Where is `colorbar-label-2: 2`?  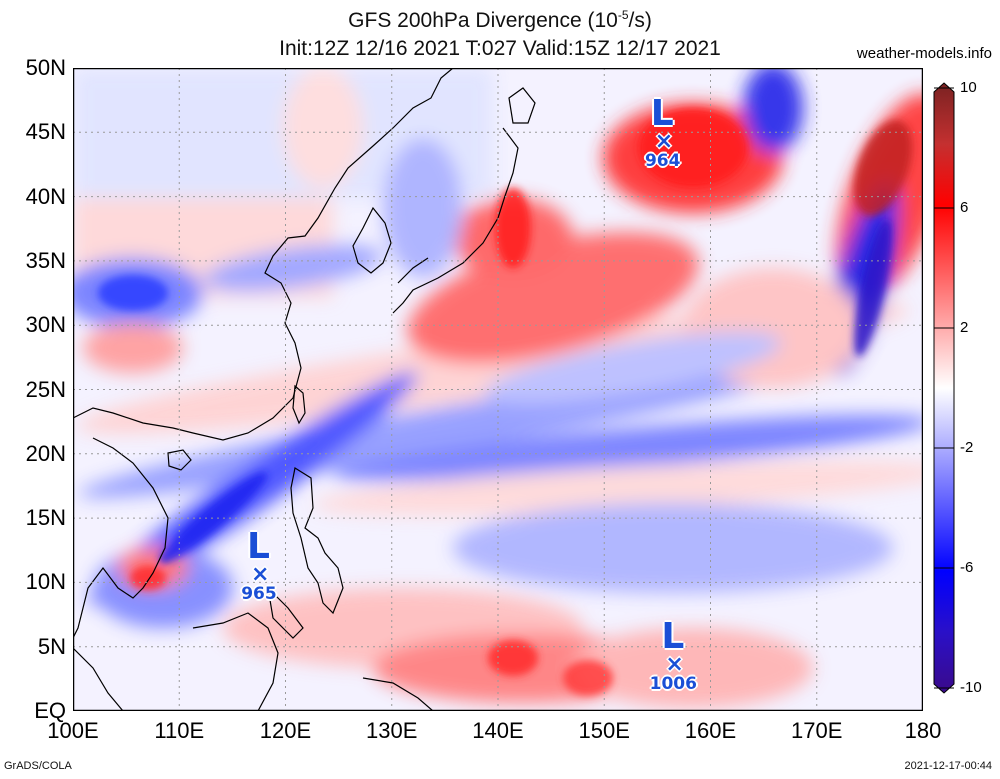
colorbar-label-2: 2 is located at coordinates (964, 327).